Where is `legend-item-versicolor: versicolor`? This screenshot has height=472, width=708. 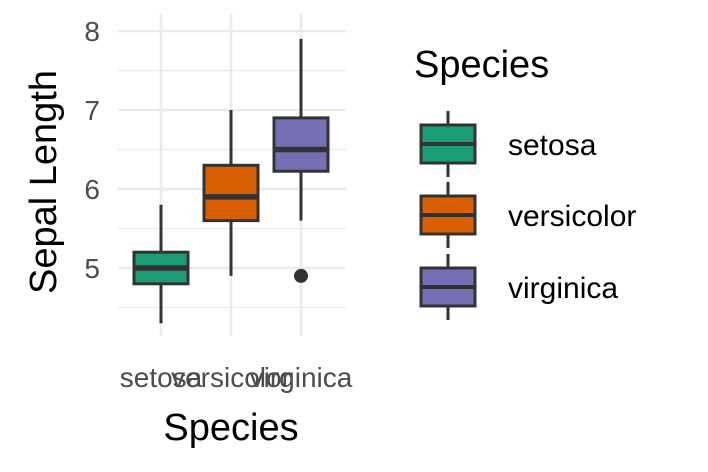
legend-item-versicolor: versicolor is located at coordinates (527, 215).